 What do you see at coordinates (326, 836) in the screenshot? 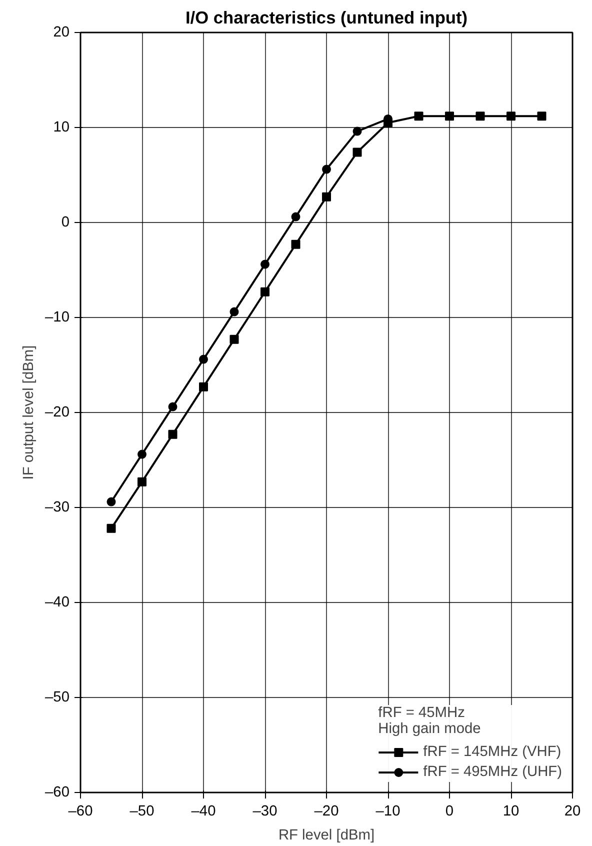
I see `x-axis-title: RF level [dBm]` at bounding box center [326, 836].